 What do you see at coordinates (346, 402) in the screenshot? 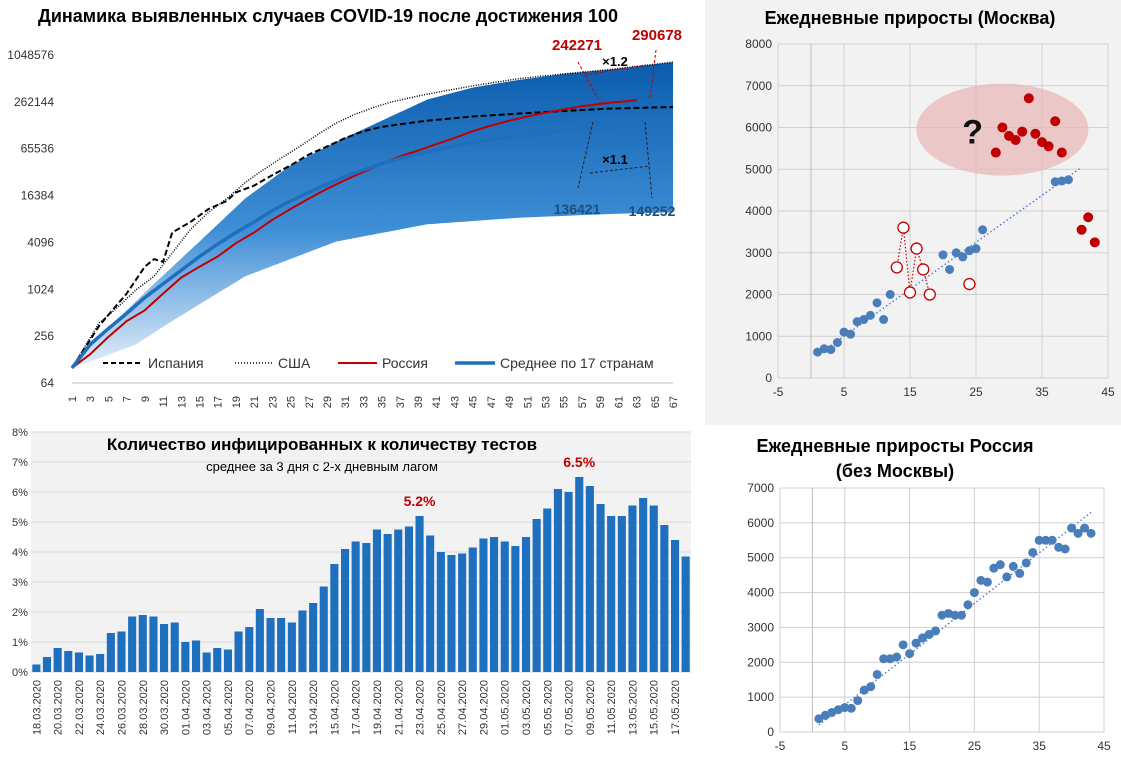
I see `cases-x-tick: 31` at bounding box center [346, 402].